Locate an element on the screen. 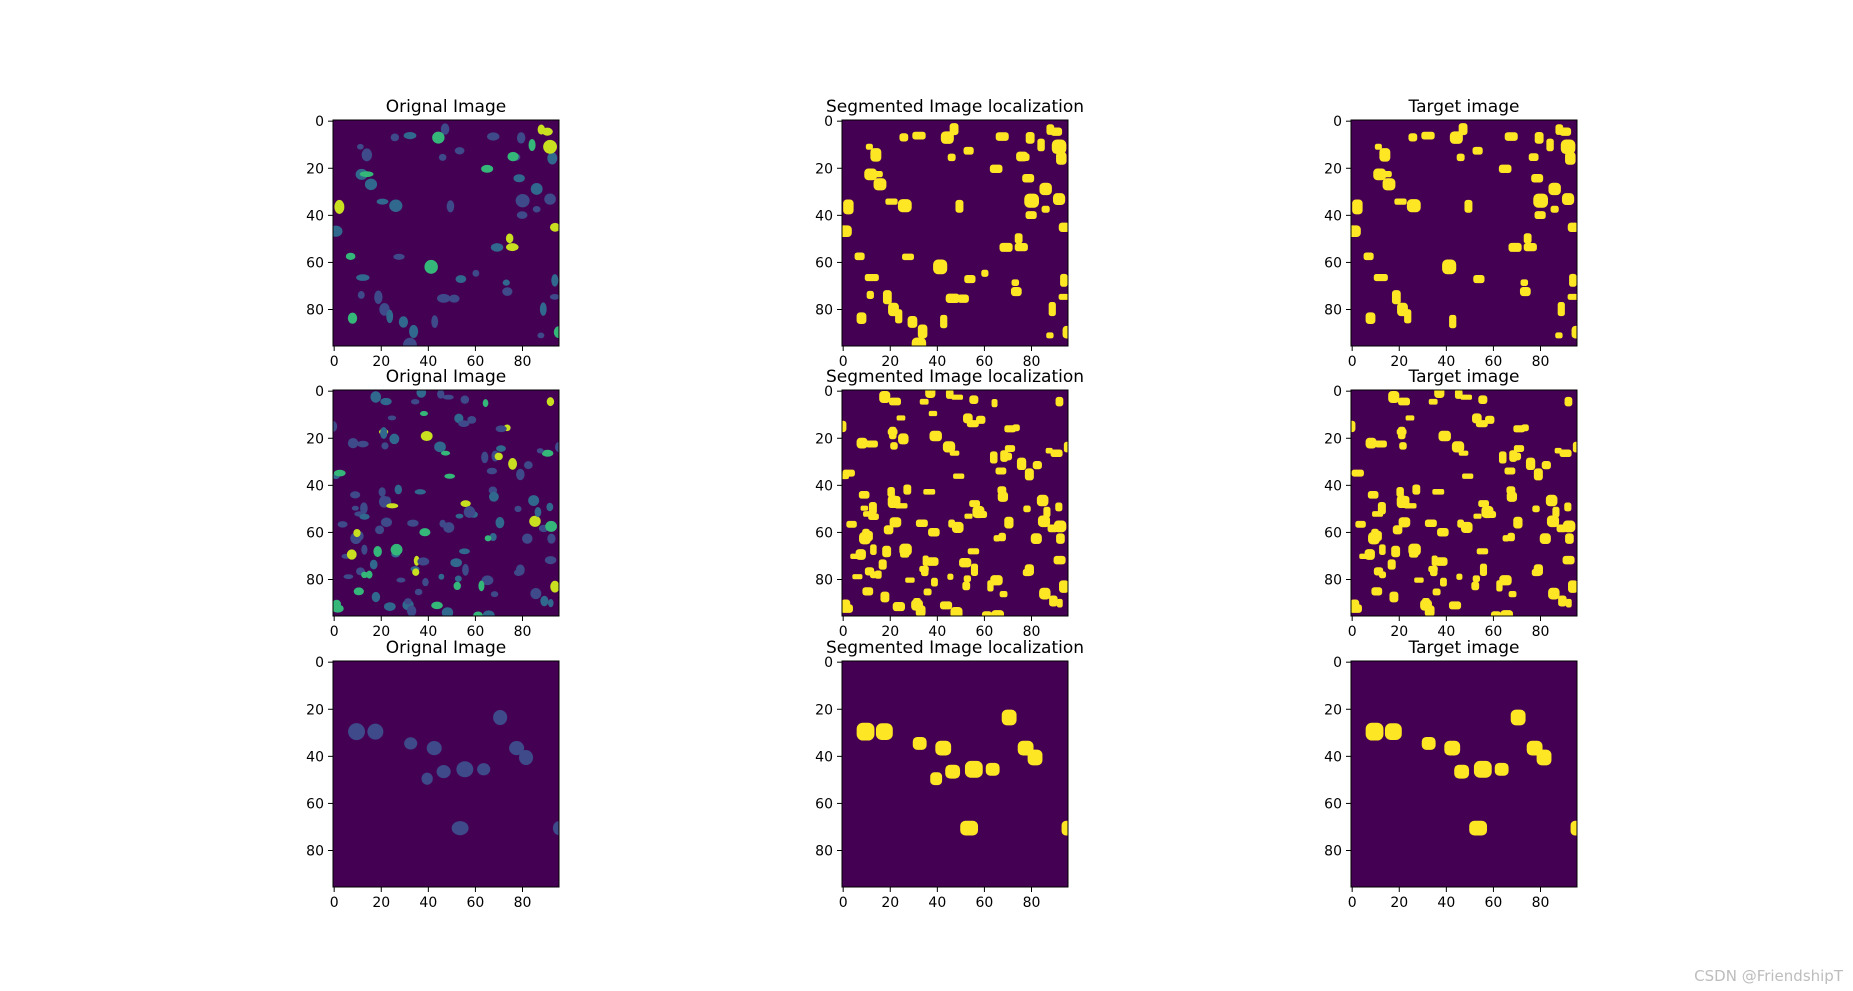 The width and height of the screenshot is (1853, 991). y-tick-label: 80 is located at coordinates (824, 311).